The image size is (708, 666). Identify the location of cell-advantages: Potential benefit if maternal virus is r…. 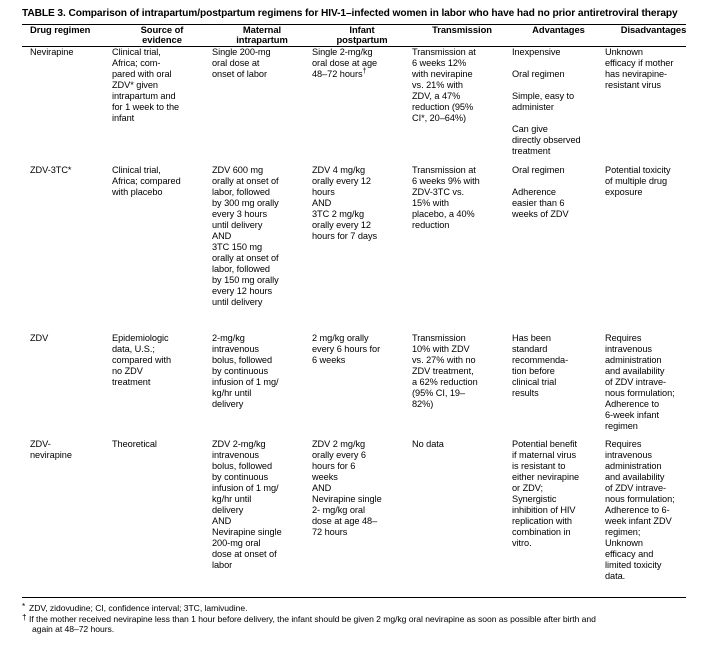
(546, 494).